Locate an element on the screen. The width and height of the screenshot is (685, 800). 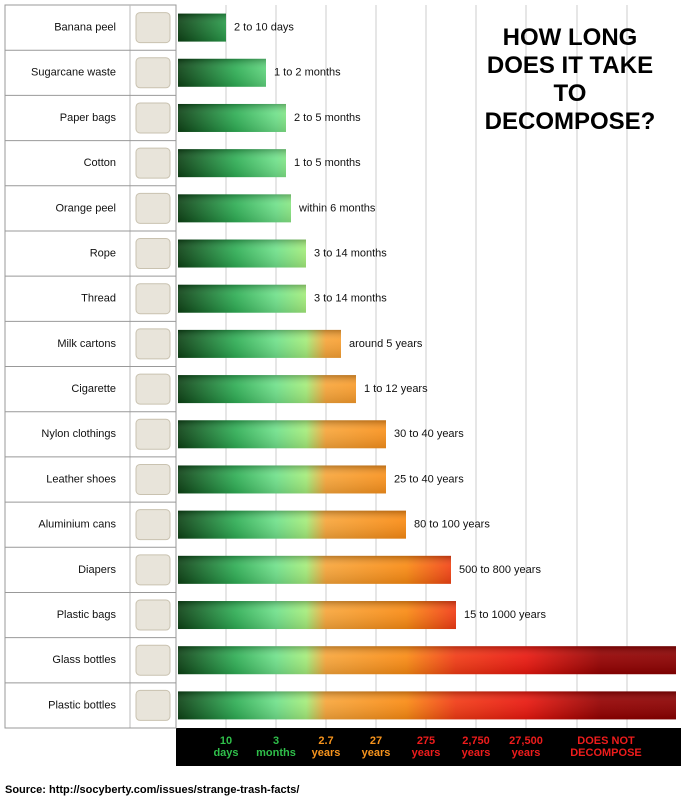
duration-label: 15 to 1000 years is located at coordinates (505, 615).